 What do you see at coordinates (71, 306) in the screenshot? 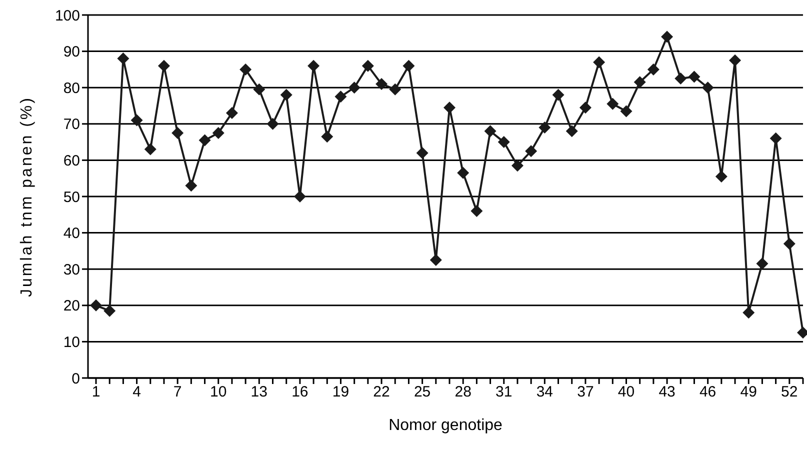
I see `y-tick-label: 20` at bounding box center [71, 306].